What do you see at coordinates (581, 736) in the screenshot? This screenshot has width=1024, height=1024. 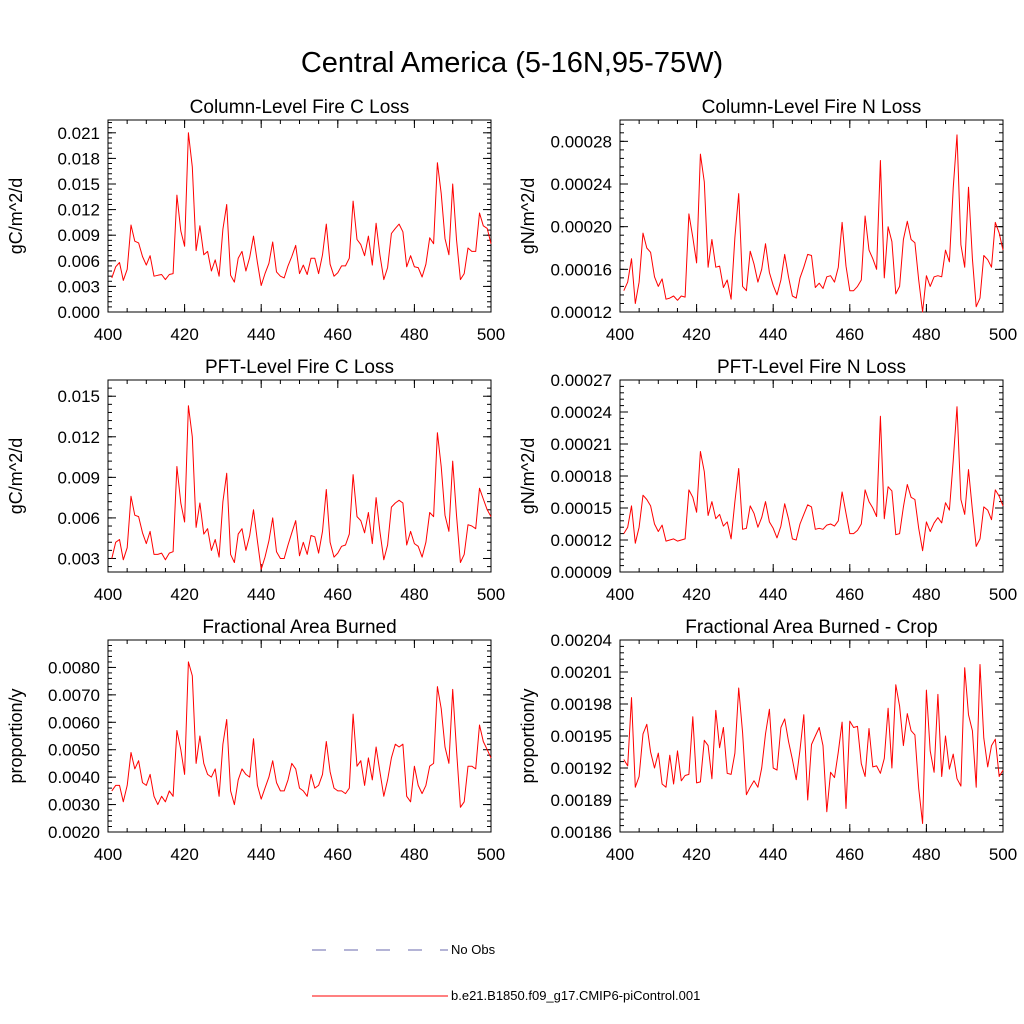 I see `panel-6-y-tick-label: 0.00195` at bounding box center [581, 736].